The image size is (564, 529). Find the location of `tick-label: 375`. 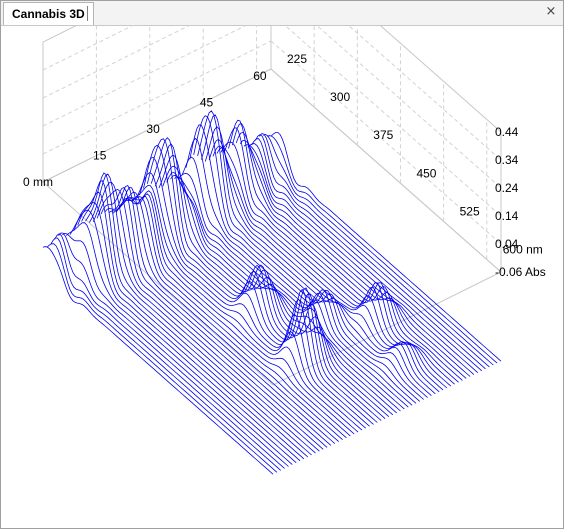

tick-label: 375 is located at coordinates (383, 135).